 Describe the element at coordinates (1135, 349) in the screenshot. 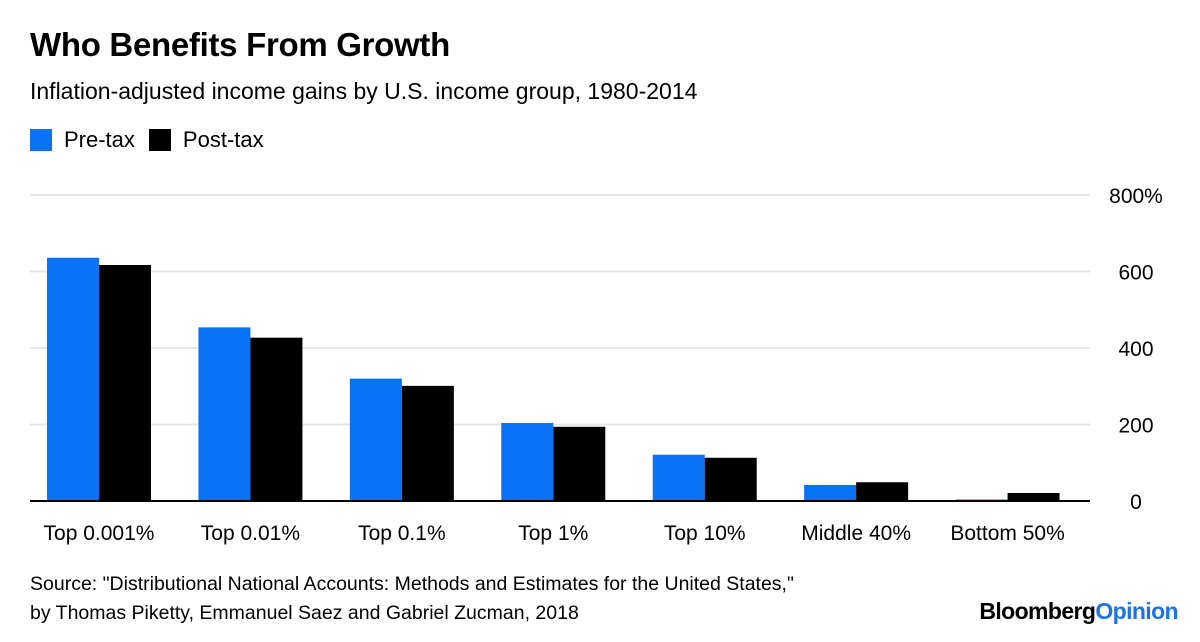

I see `y-tick-label: 400` at that location.